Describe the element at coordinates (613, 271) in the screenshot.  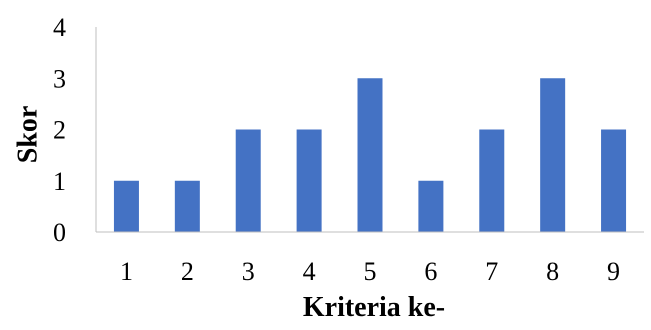
I see `x-tick-label: 9` at that location.